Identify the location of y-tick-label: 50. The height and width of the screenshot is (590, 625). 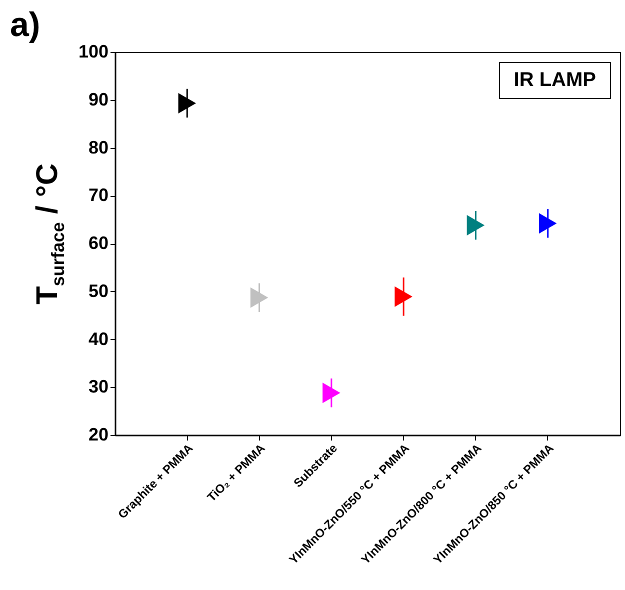
(98, 290).